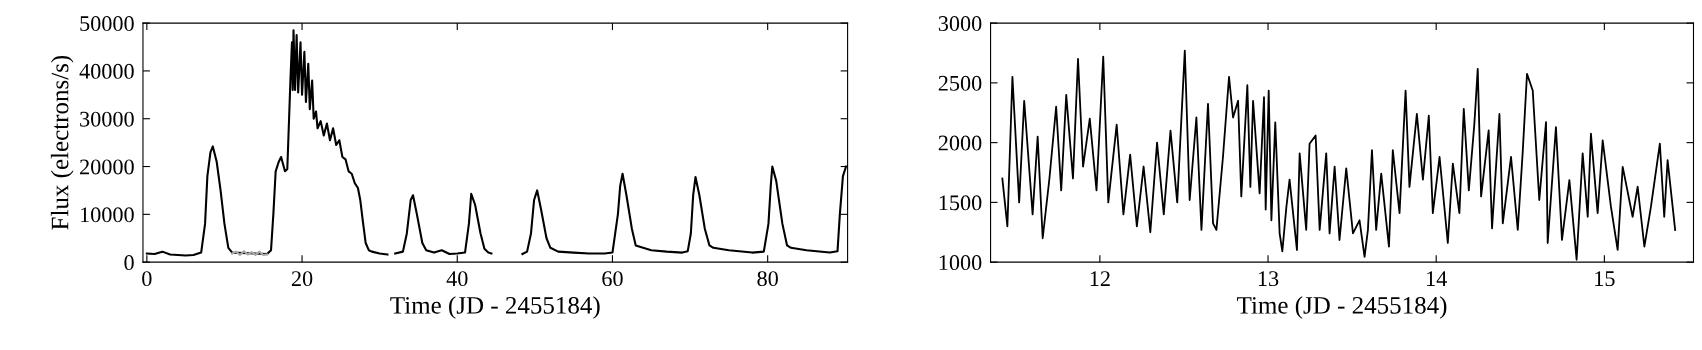 The image size is (1702, 350). What do you see at coordinates (457, 279) in the screenshot?
I see `x-tick-label: 40` at bounding box center [457, 279].